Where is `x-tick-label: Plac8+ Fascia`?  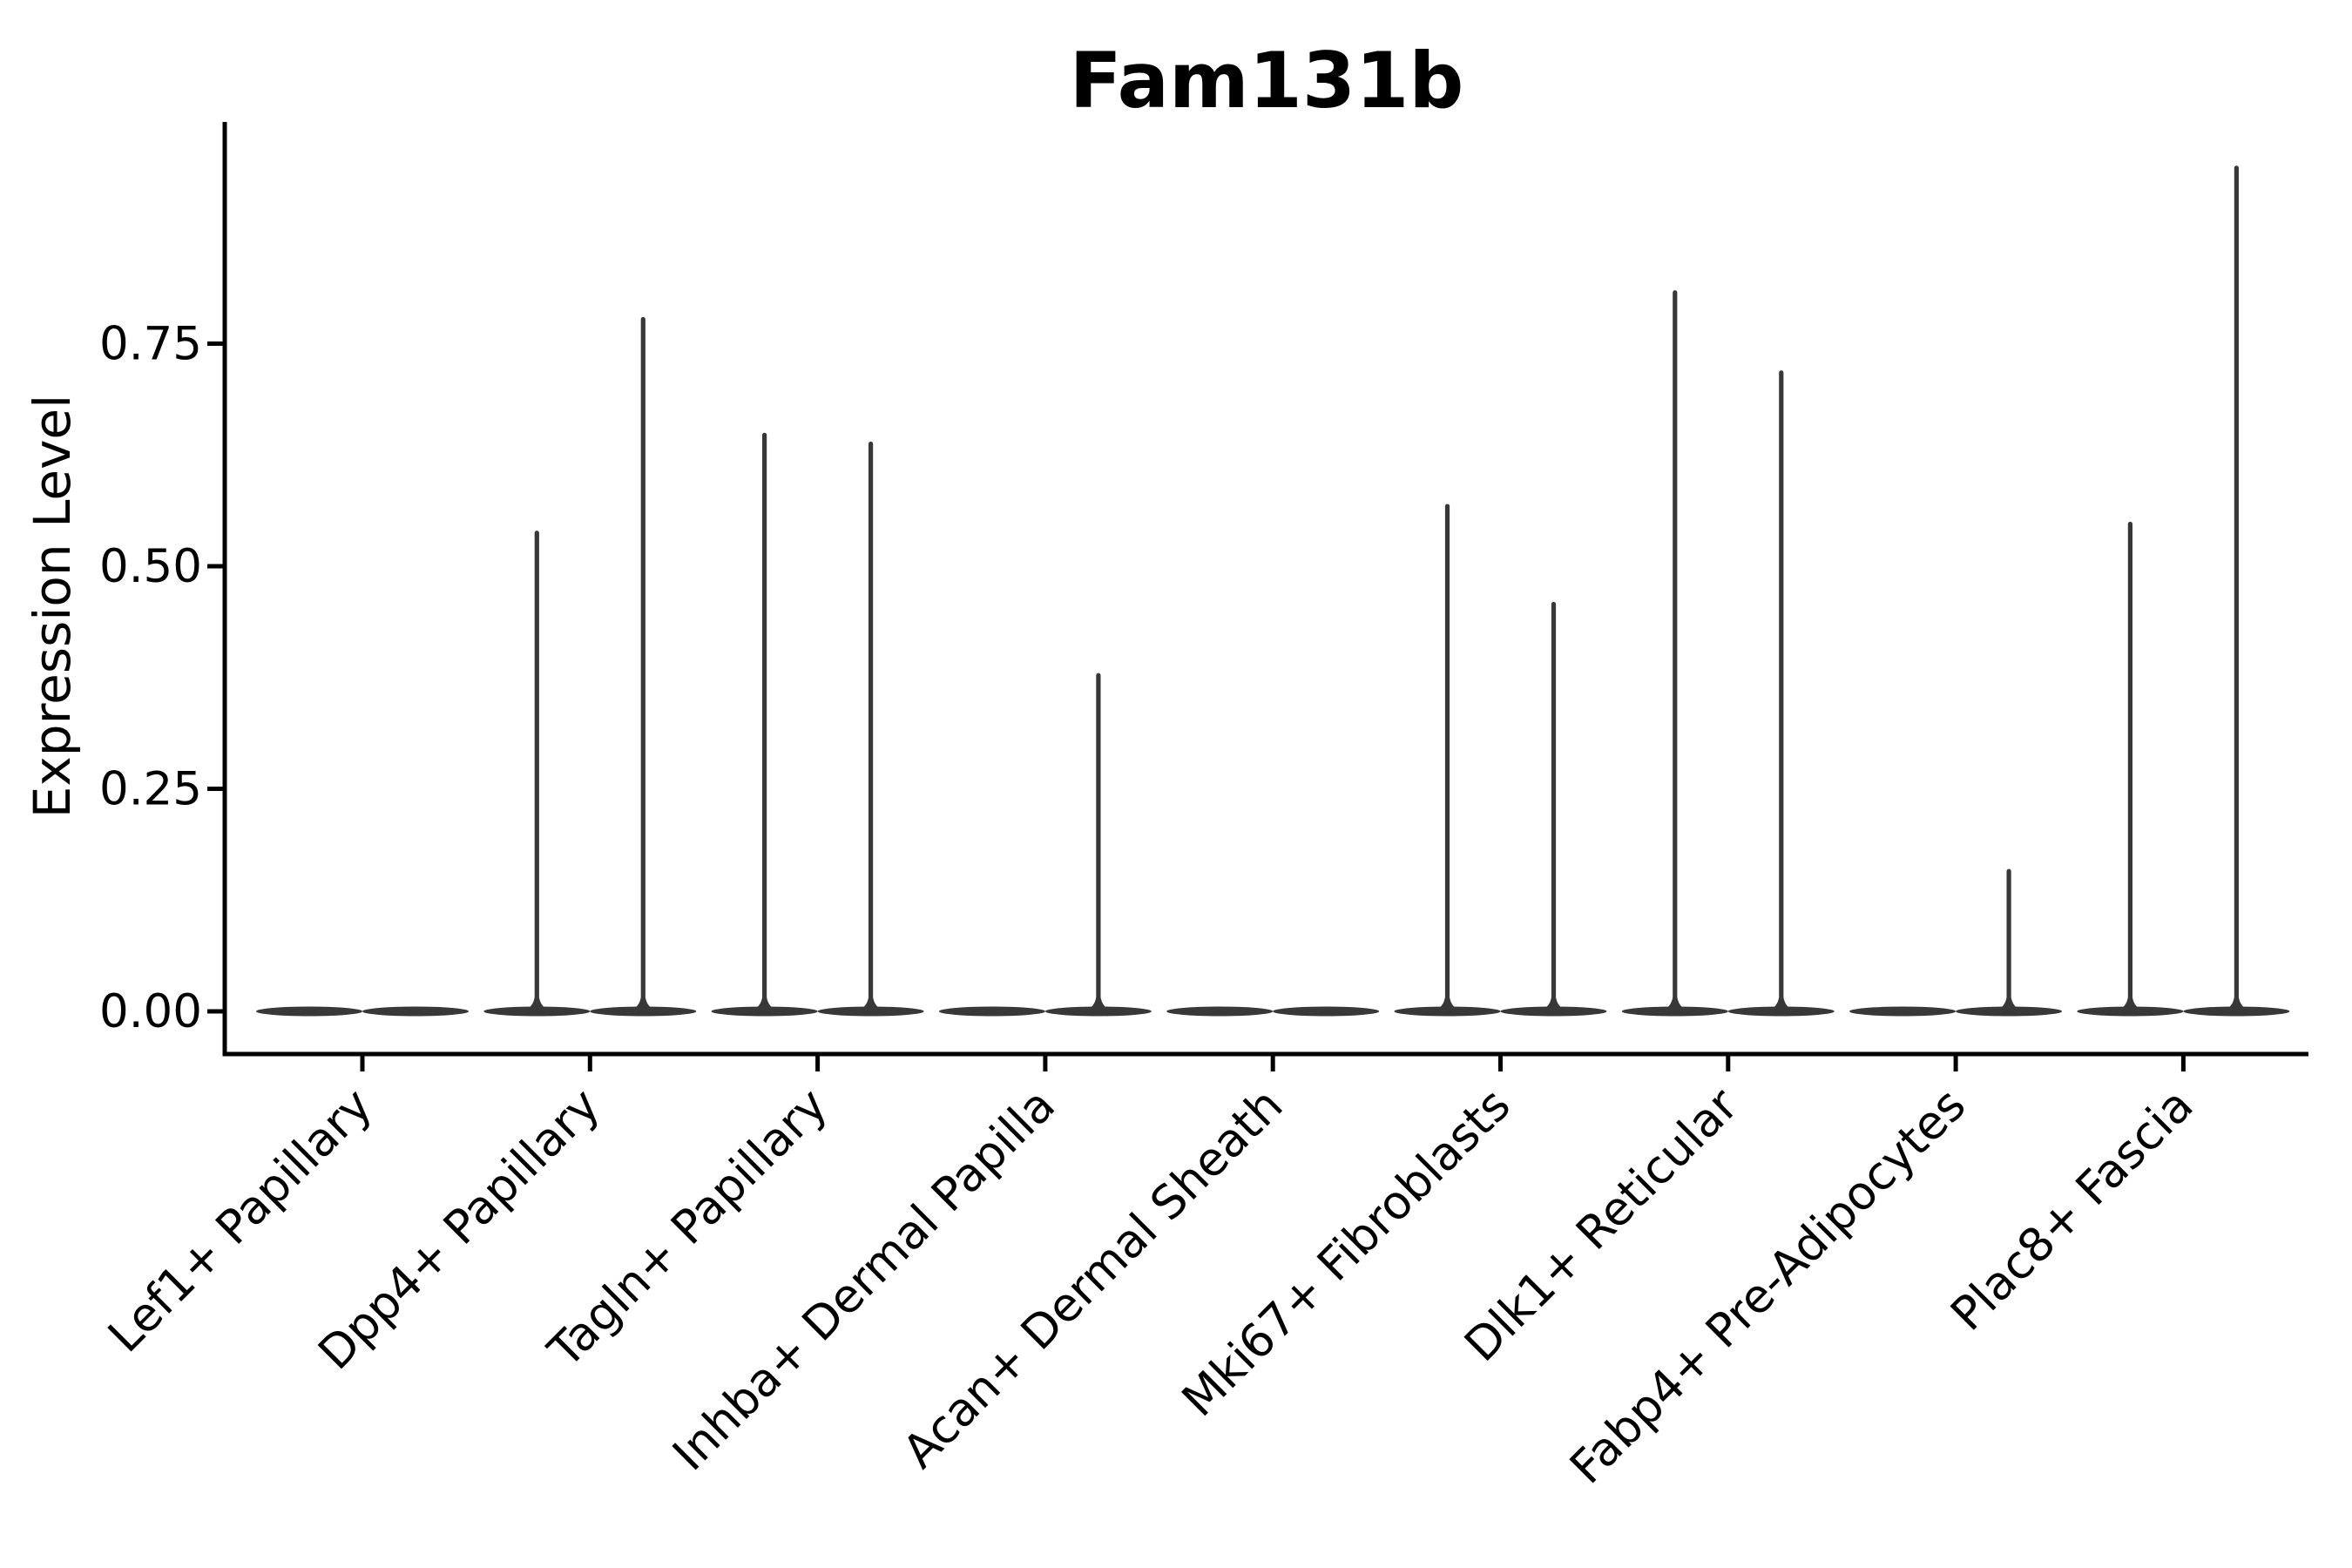
x-tick-label: Plac8+ Fascia is located at coordinates (2072, 1209).